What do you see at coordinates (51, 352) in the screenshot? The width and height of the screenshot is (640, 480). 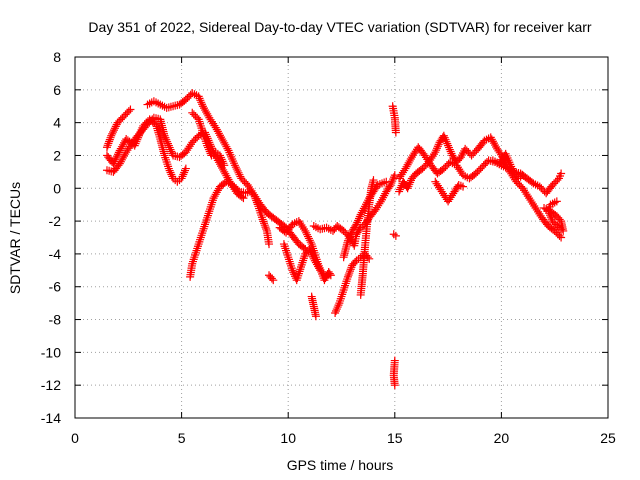 I see `y-tick-label: -10` at bounding box center [51, 352].